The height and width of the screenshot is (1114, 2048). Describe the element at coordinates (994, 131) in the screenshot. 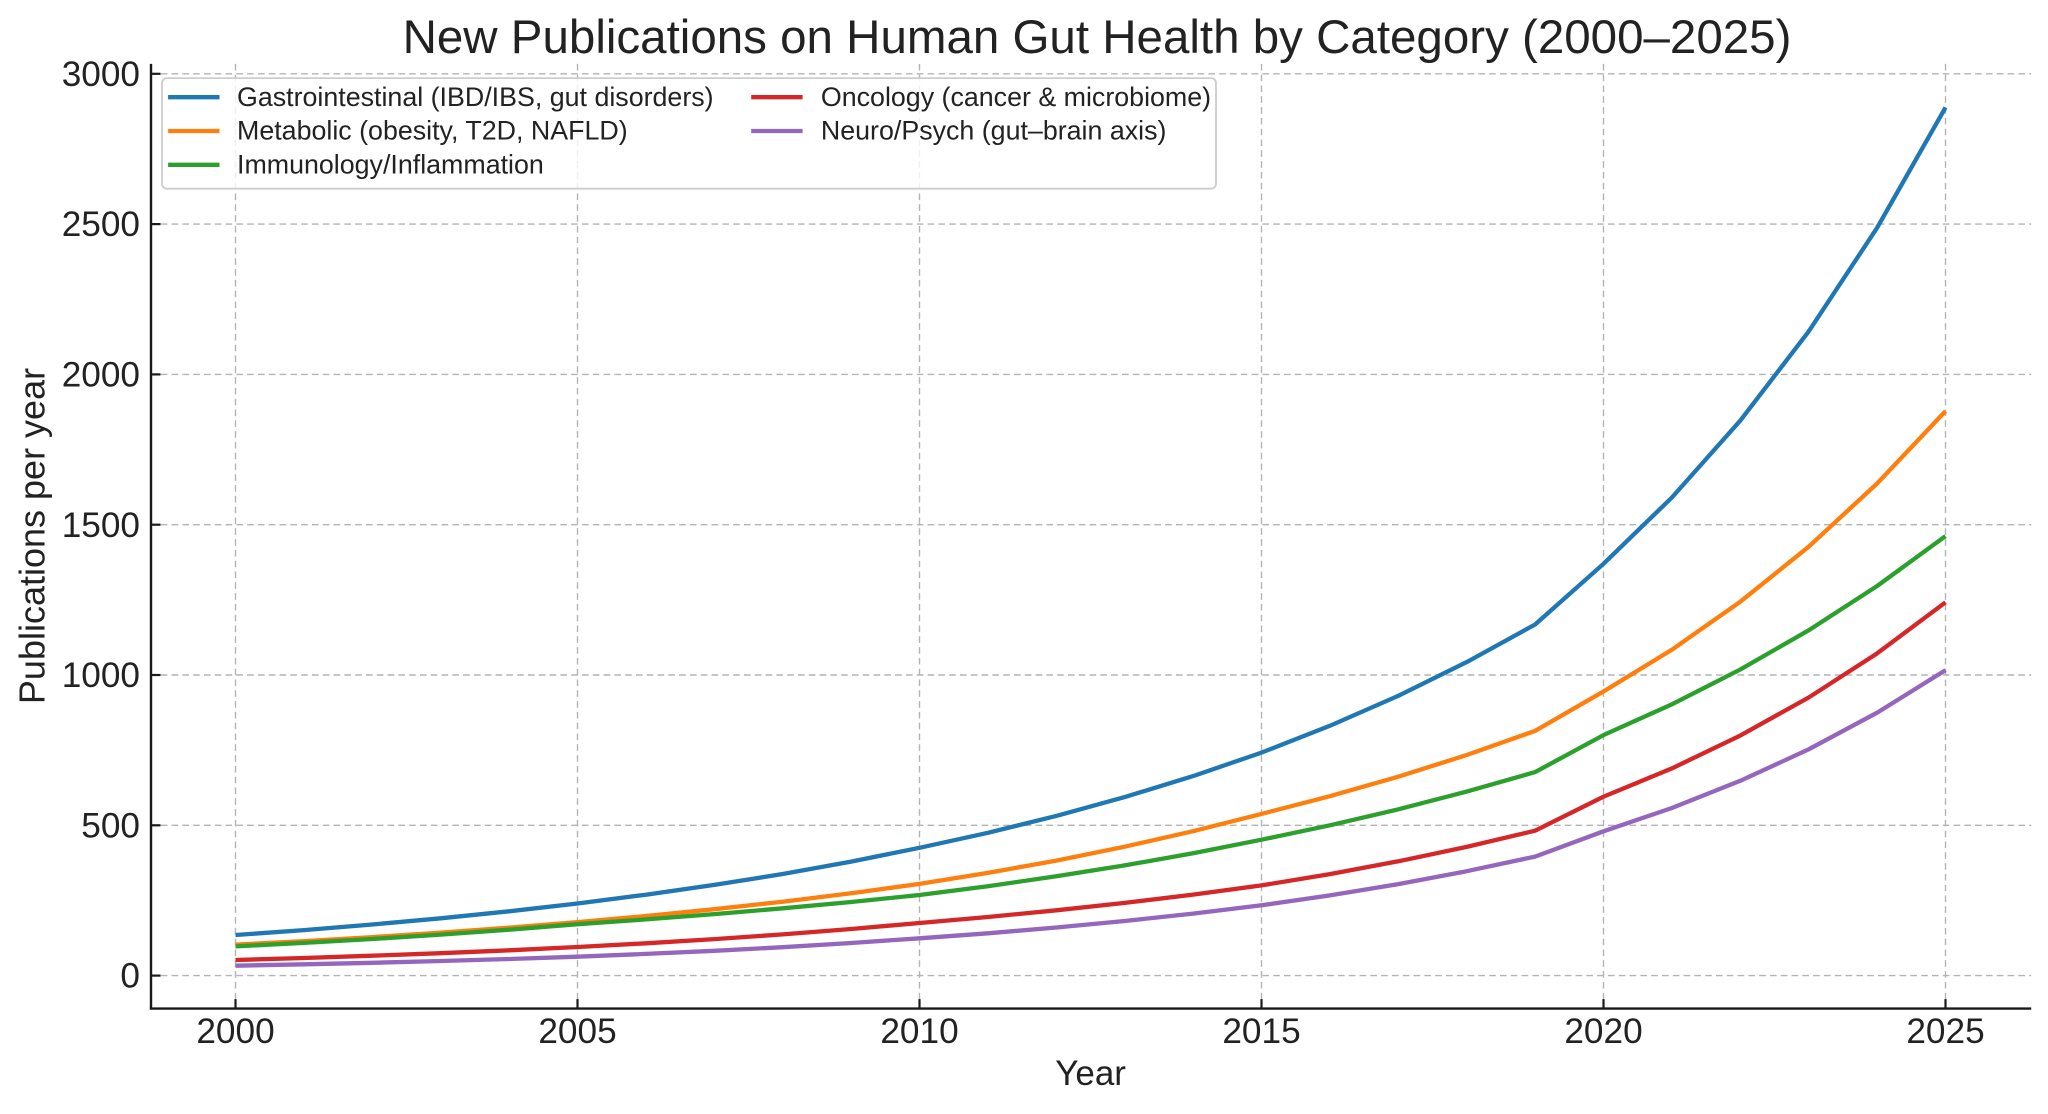

I see `svg-text: Neuro/Psych (gut–brain axis)` at that location.